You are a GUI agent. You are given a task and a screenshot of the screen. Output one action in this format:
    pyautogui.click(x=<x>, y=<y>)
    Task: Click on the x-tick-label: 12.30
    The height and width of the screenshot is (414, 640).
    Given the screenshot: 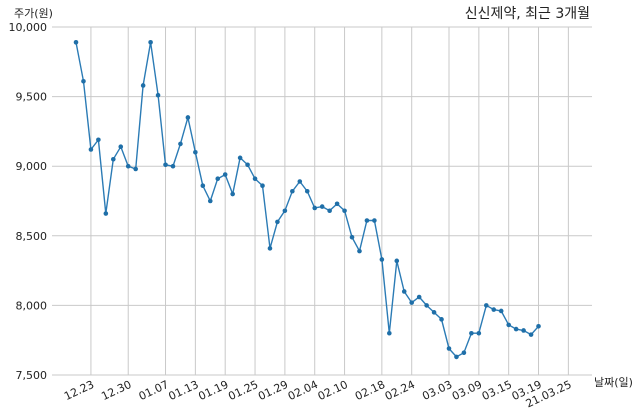 What is the action you would take?
    pyautogui.click(x=116, y=390)
    